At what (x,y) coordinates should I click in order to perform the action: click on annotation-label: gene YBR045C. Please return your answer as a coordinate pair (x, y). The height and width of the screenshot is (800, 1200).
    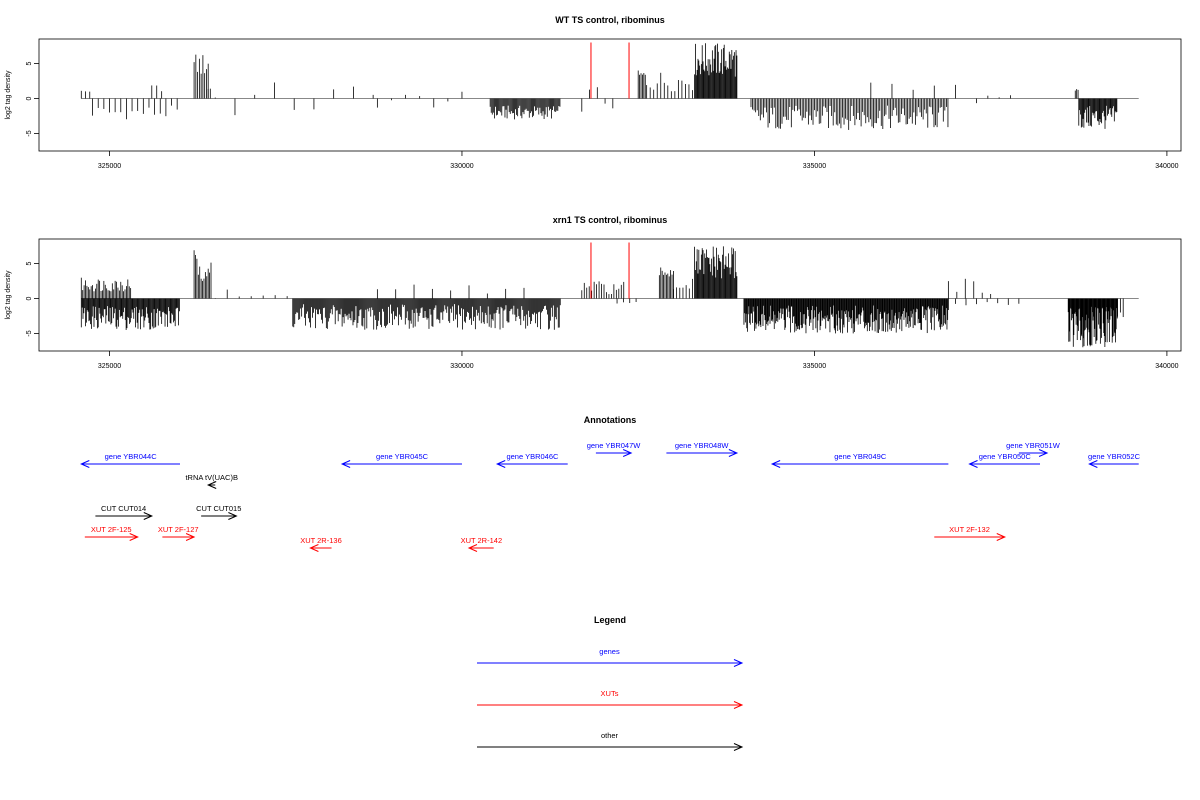
    Looking at the image, I should click on (402, 456).